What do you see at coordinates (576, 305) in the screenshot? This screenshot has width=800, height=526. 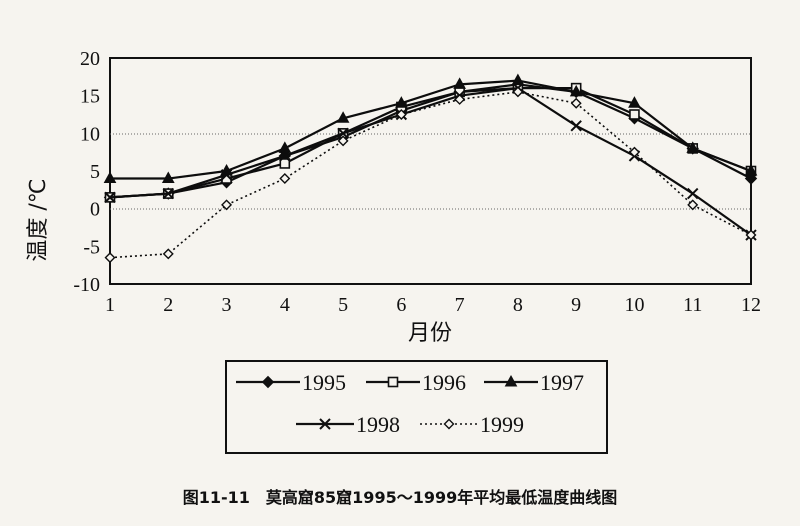 I see `x-tick-label: 9` at bounding box center [576, 305].